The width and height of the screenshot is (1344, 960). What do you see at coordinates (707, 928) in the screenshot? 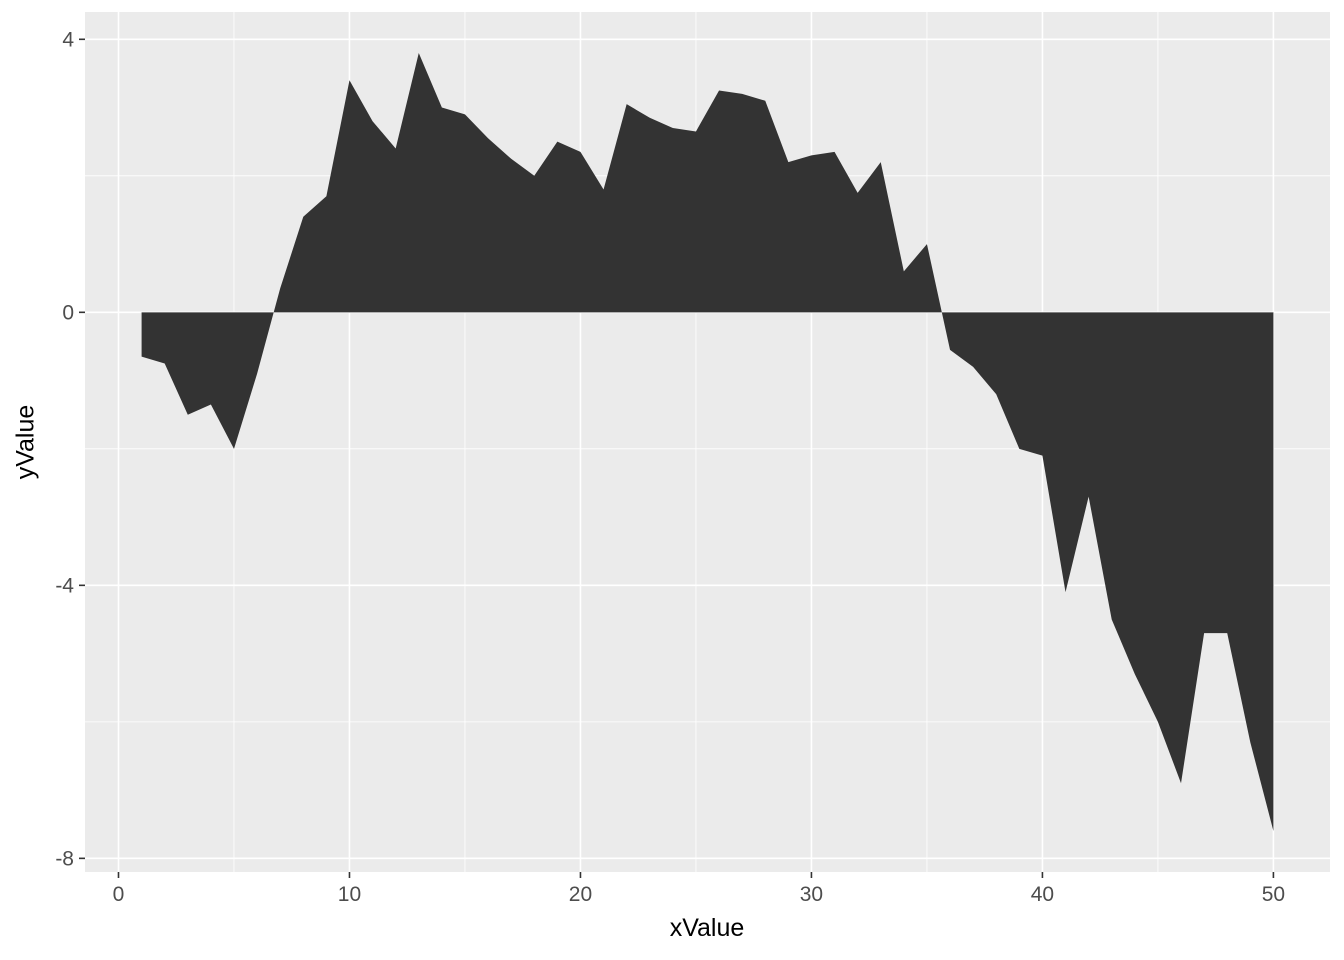
I see `x-axis-title: xValue` at bounding box center [707, 928].